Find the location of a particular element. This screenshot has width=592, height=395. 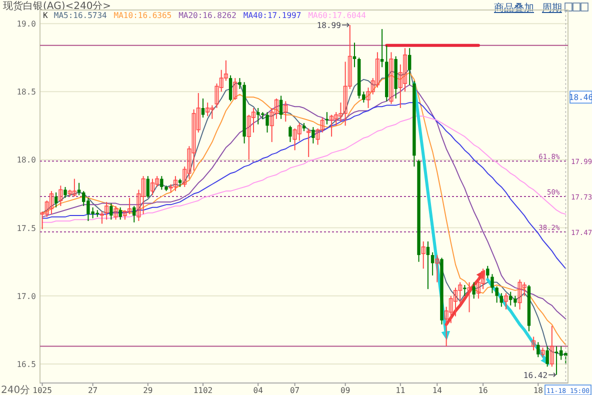

text: MA20:16.8262 is located at coordinates (207, 15).